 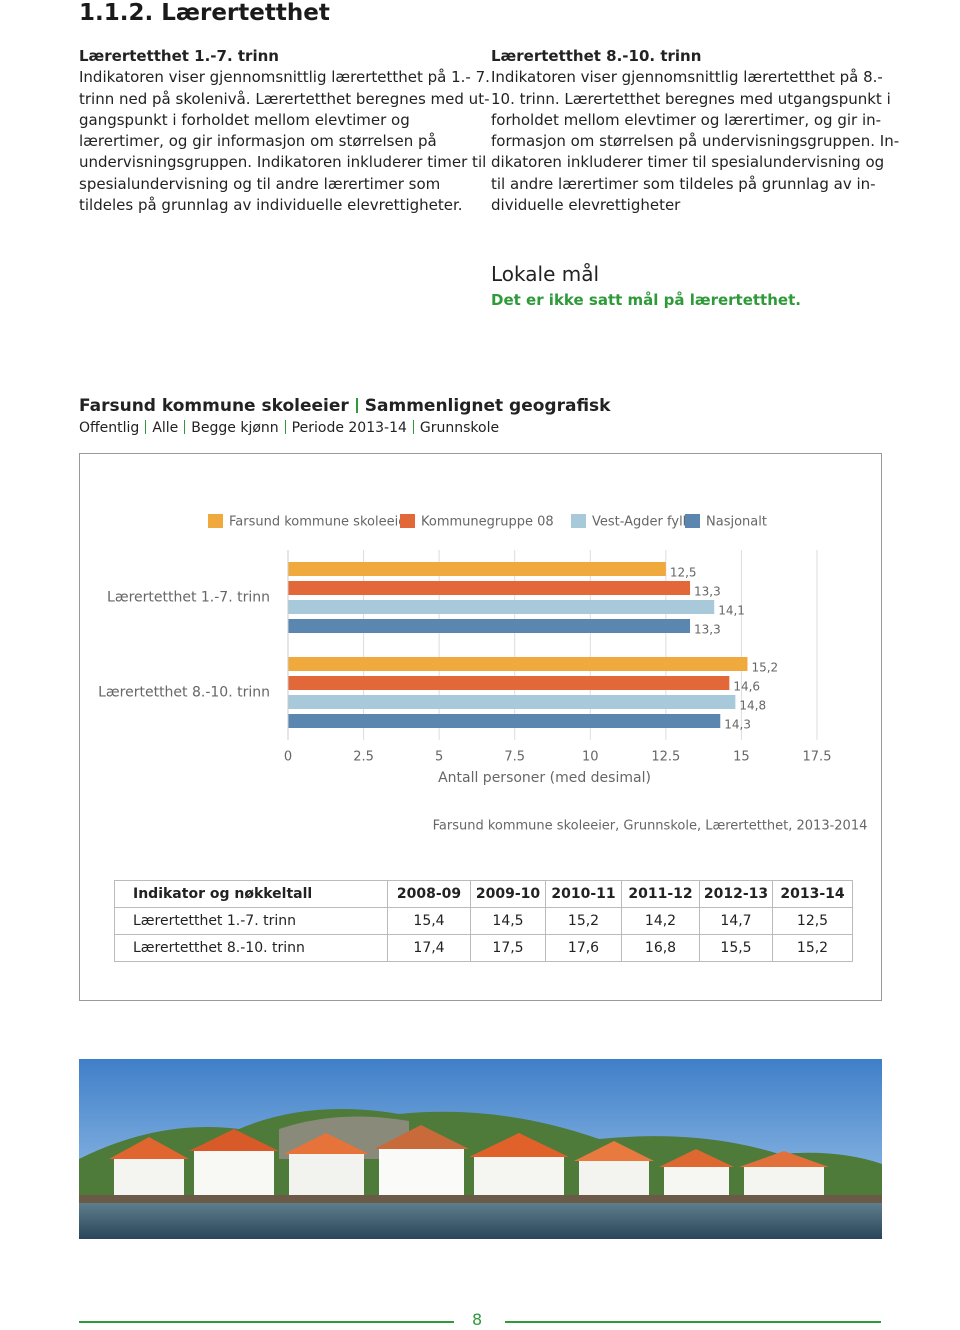 What do you see at coordinates (660, 921) in the screenshot?
I see `table-cell: 14,2` at bounding box center [660, 921].